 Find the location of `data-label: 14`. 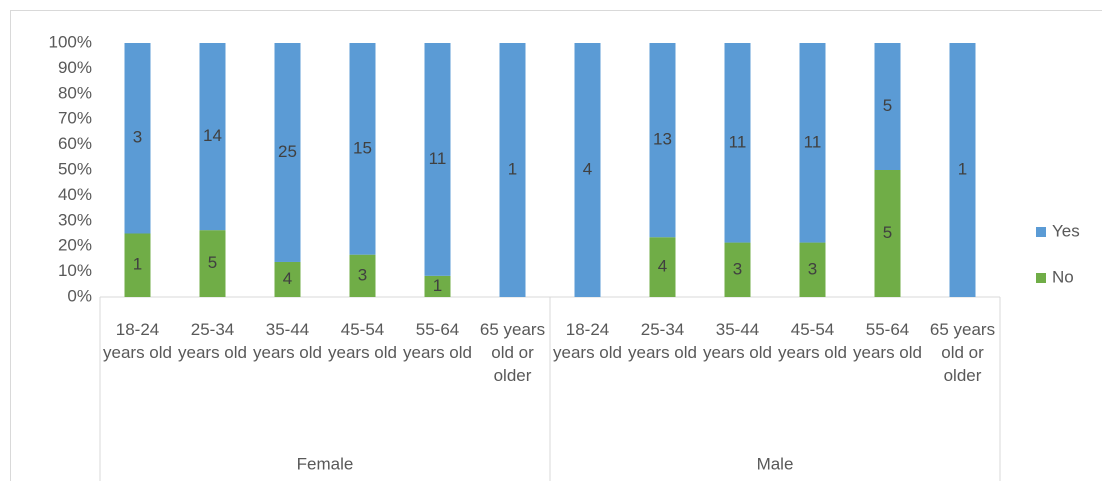

data-label: 14 is located at coordinates (212, 135).